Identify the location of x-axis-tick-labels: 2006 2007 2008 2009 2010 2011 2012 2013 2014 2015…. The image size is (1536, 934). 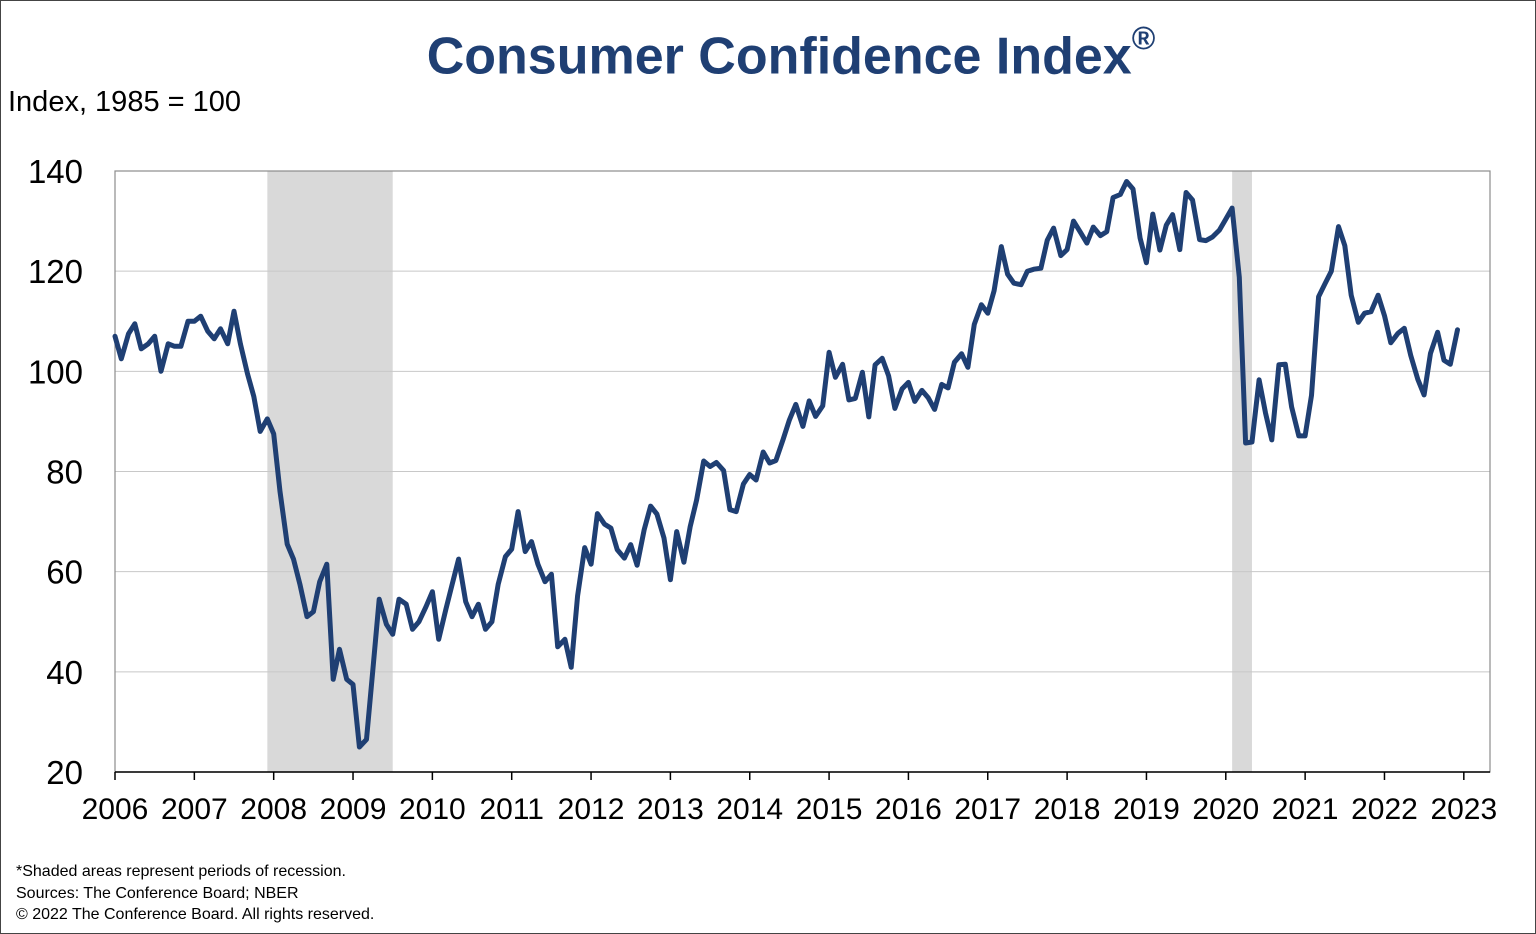
(790, 809).